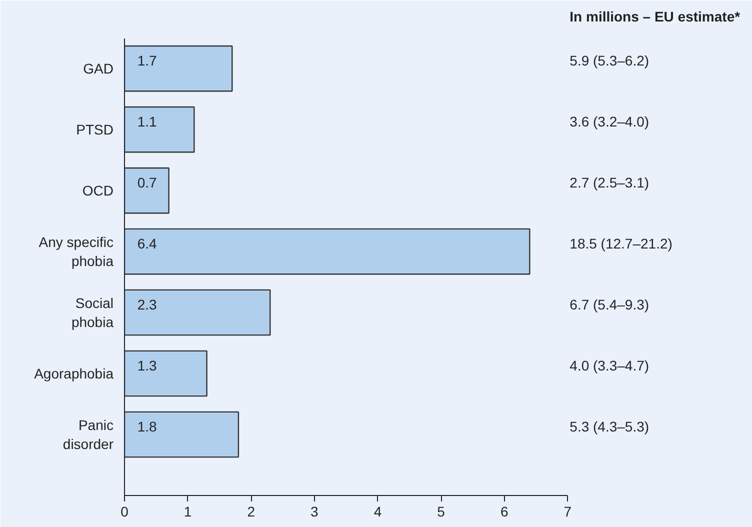 This screenshot has height=527, width=752. Describe the element at coordinates (378, 512) in the screenshot. I see `x-tick-label: 4` at that location.